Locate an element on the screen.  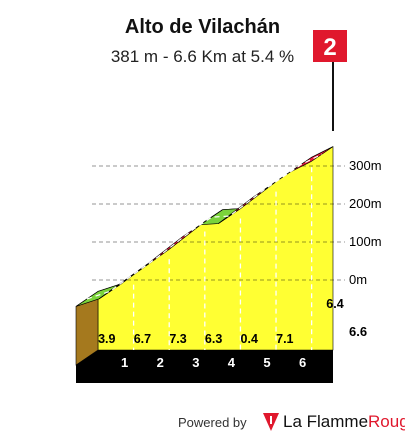
km-gradient-label: 7.1 is located at coordinates (284, 339).